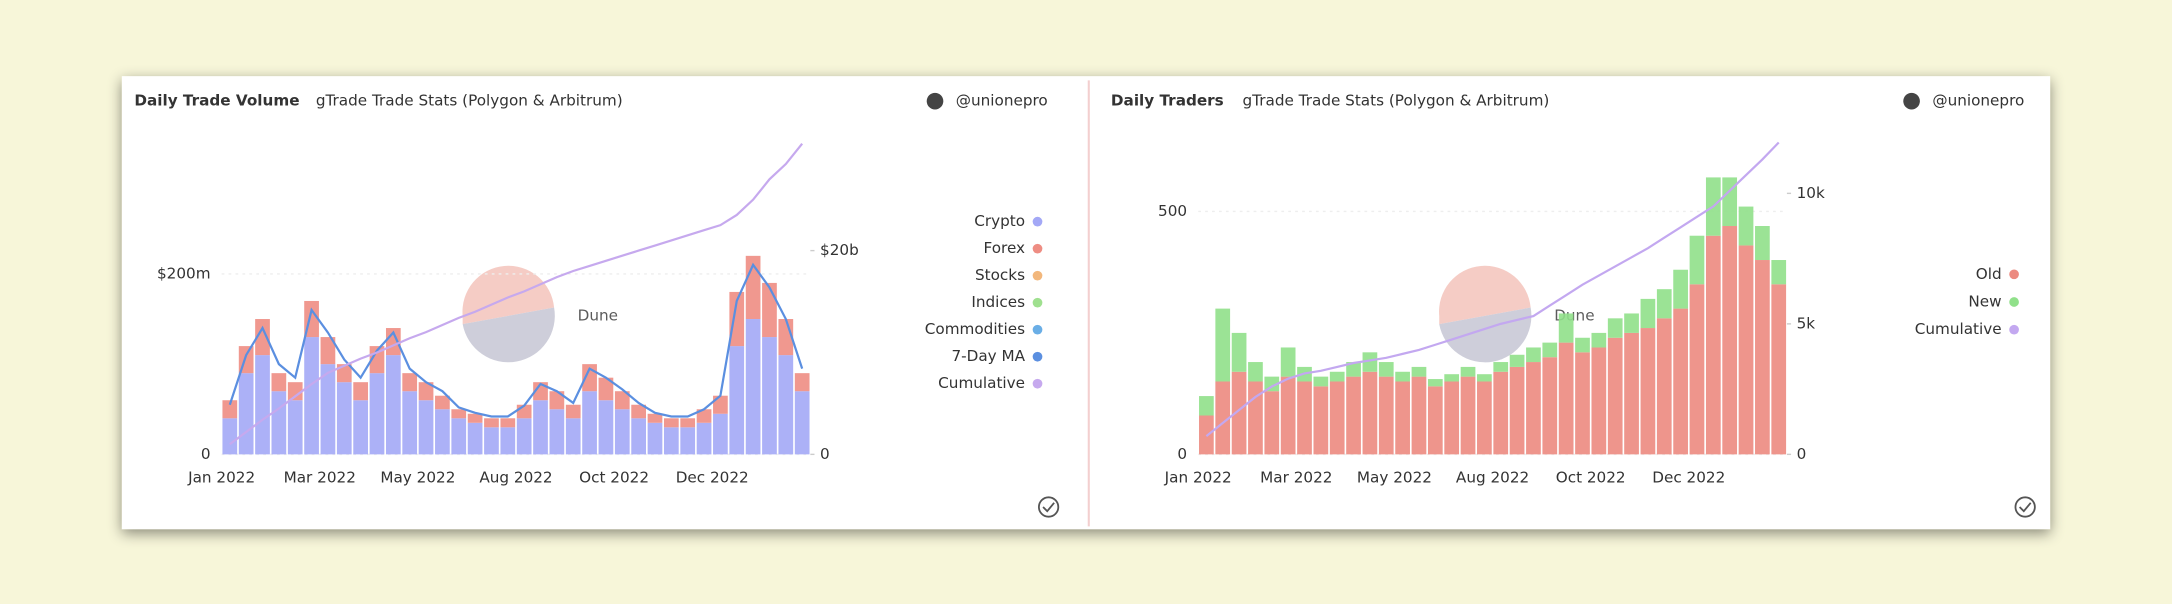  I want to click on watermark: Dune, so click(598, 315).